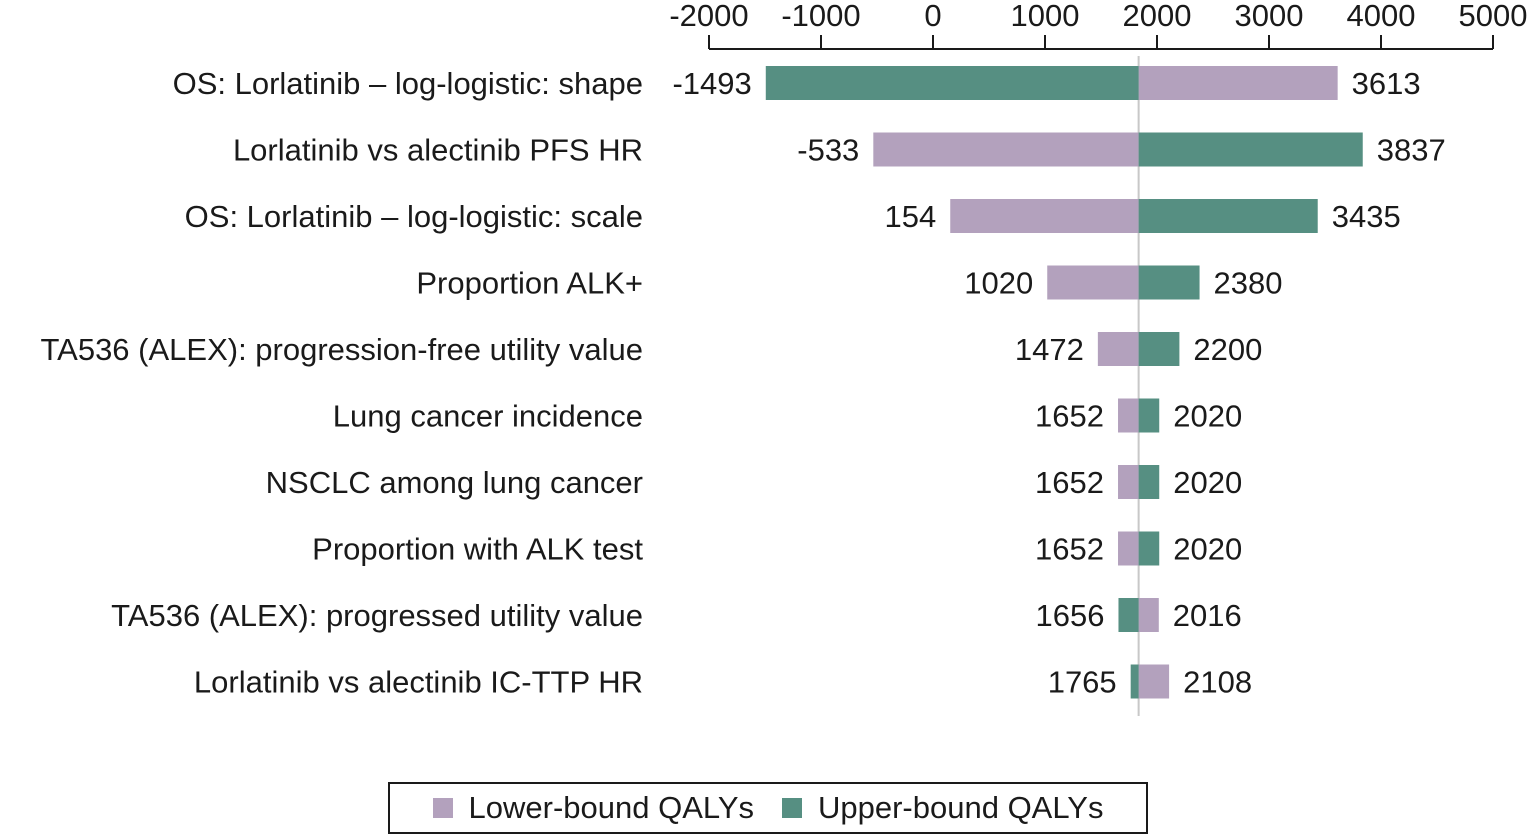 The width and height of the screenshot is (1529, 836). Describe the element at coordinates (1227, 349) in the screenshot. I see `bar-upper-value-label: 2200` at that location.